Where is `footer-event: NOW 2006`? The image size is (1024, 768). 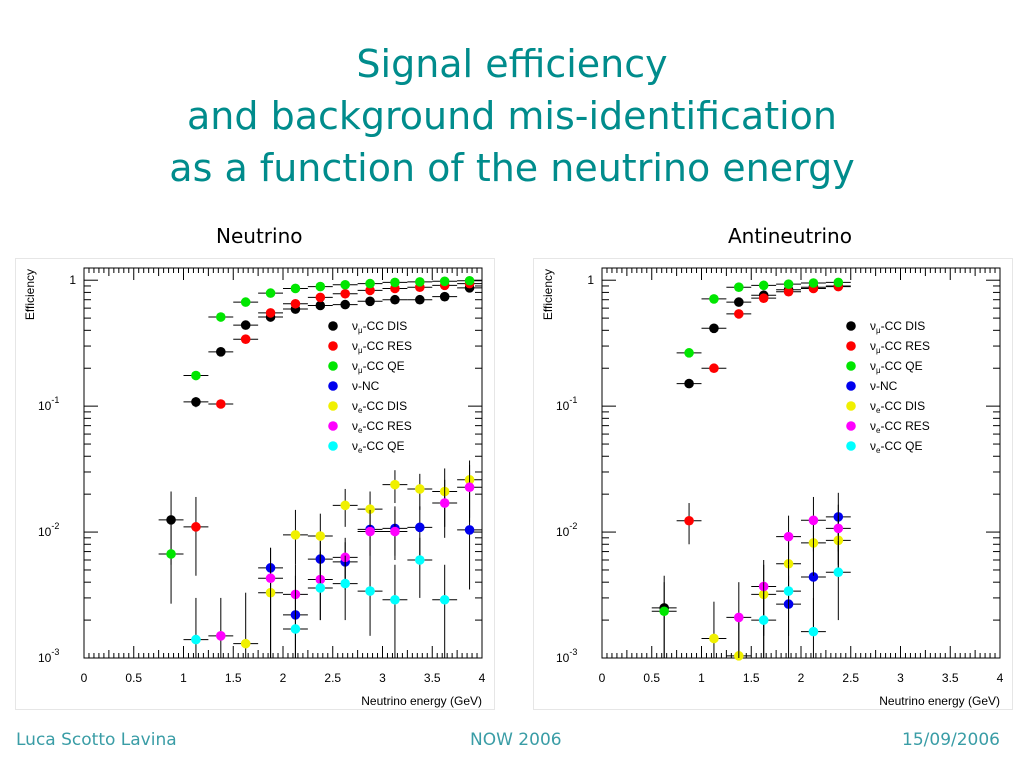
footer-event: NOW 2006 is located at coordinates (516, 740).